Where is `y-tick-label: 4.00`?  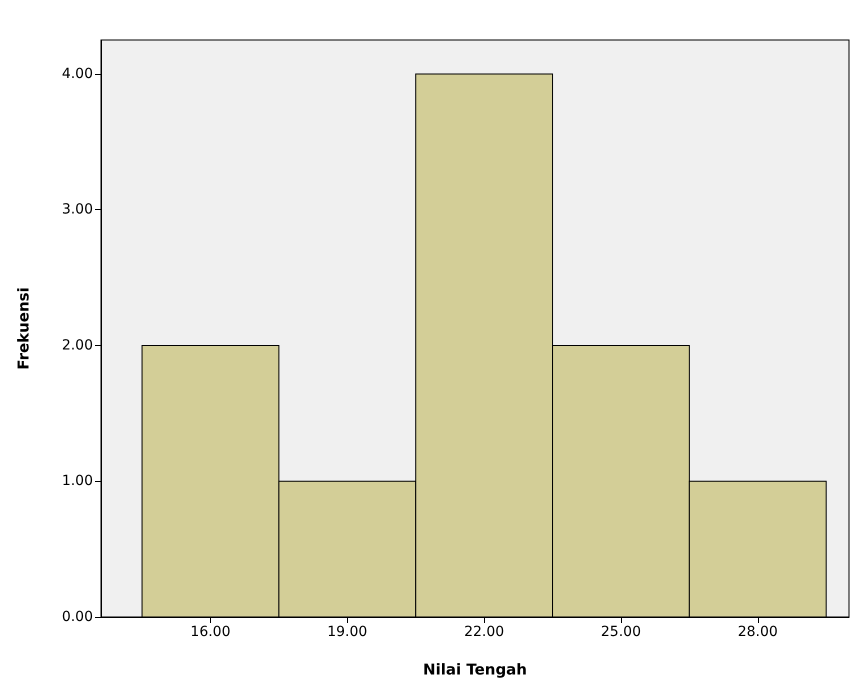 y-tick-label: 4.00 is located at coordinates (77, 74).